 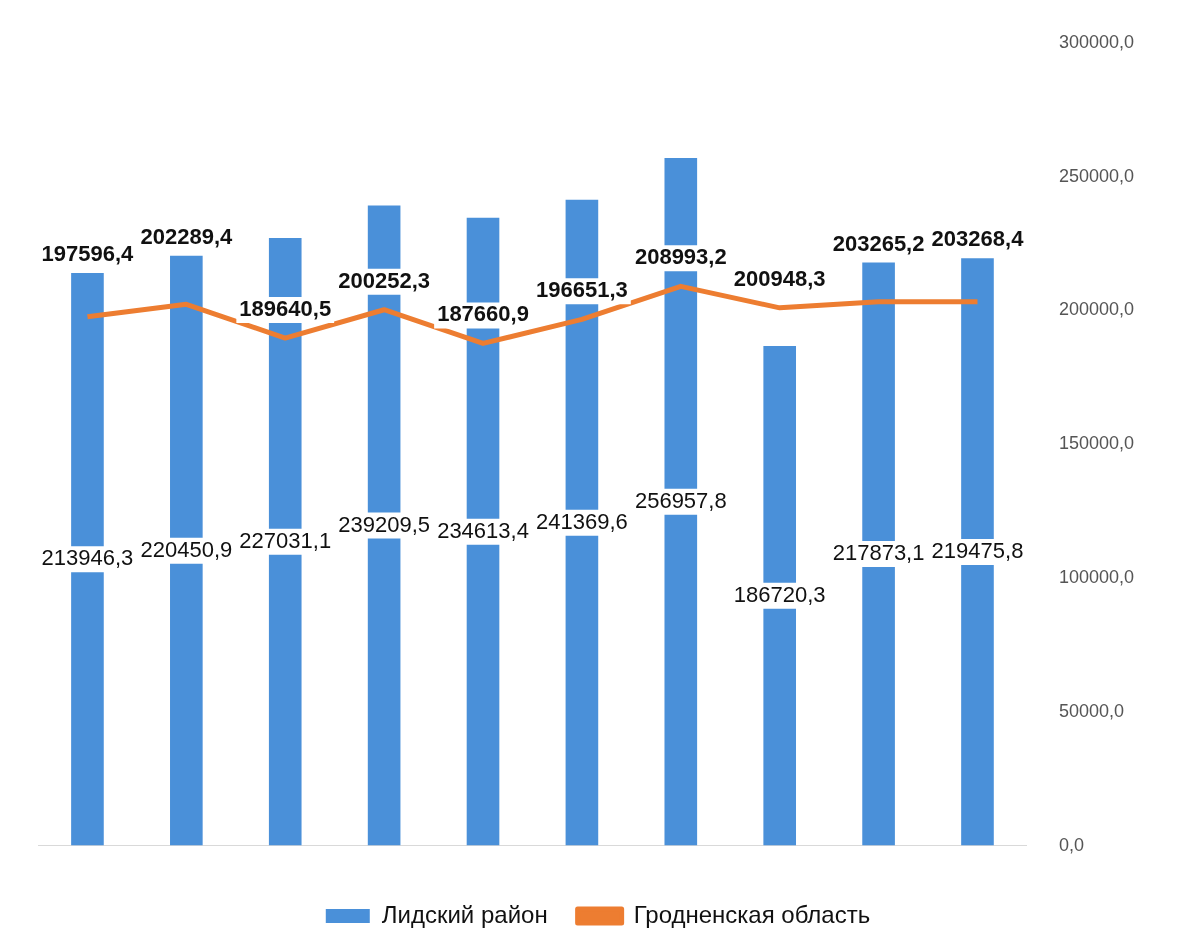 I want to click on data-label: 239209,5, so click(x=384, y=524).